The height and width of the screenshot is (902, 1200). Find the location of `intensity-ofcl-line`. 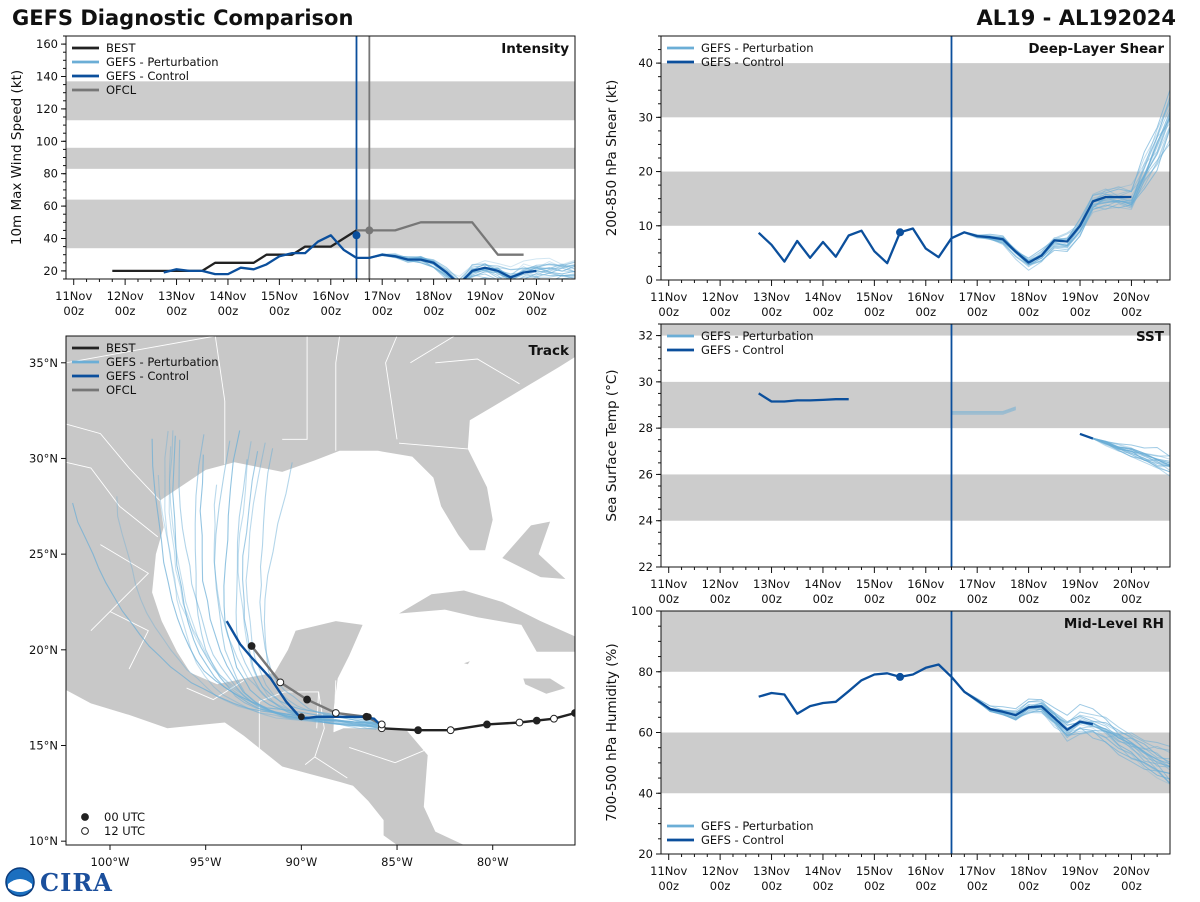

intensity-ofcl-line is located at coordinates (440, 238).